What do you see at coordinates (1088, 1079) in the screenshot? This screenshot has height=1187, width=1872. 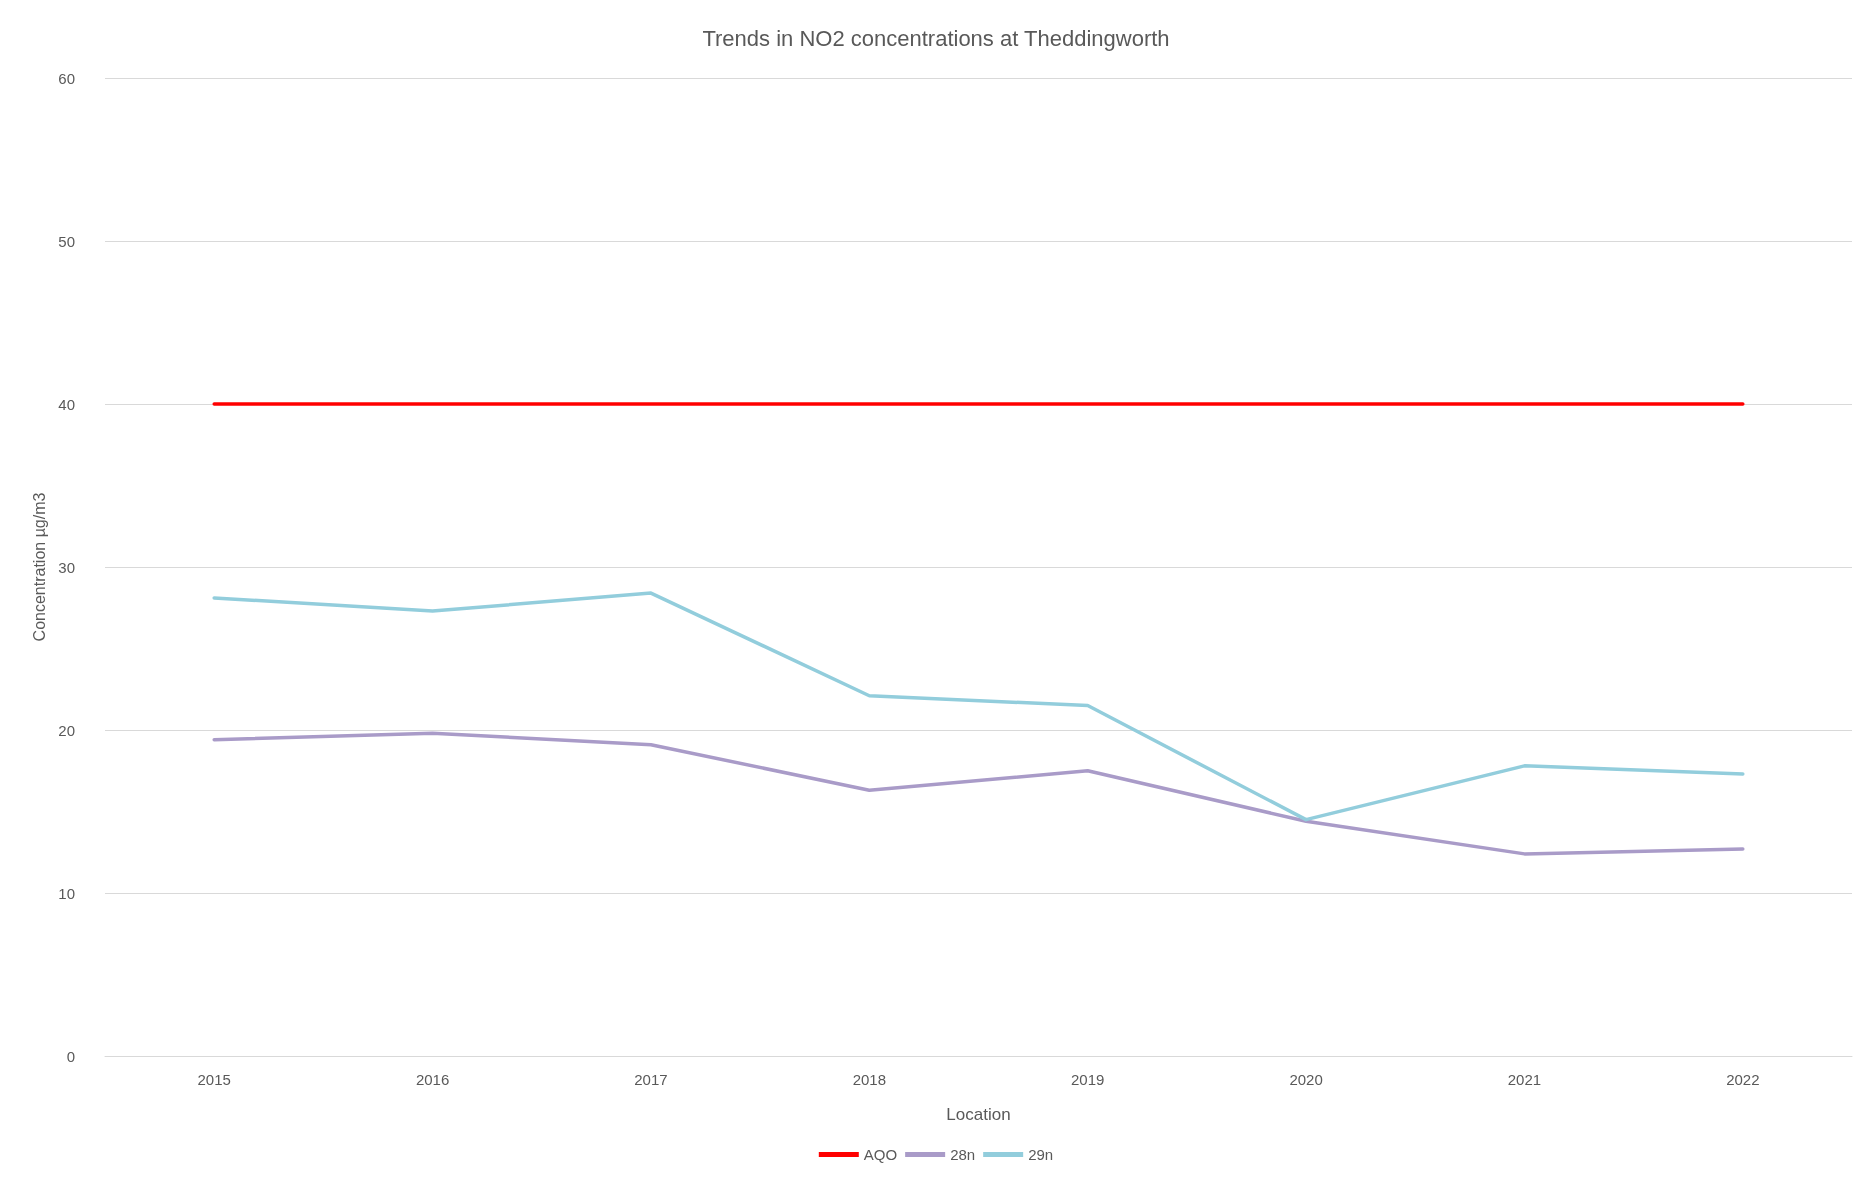 I see `x-tick-label: 2019` at bounding box center [1088, 1079].